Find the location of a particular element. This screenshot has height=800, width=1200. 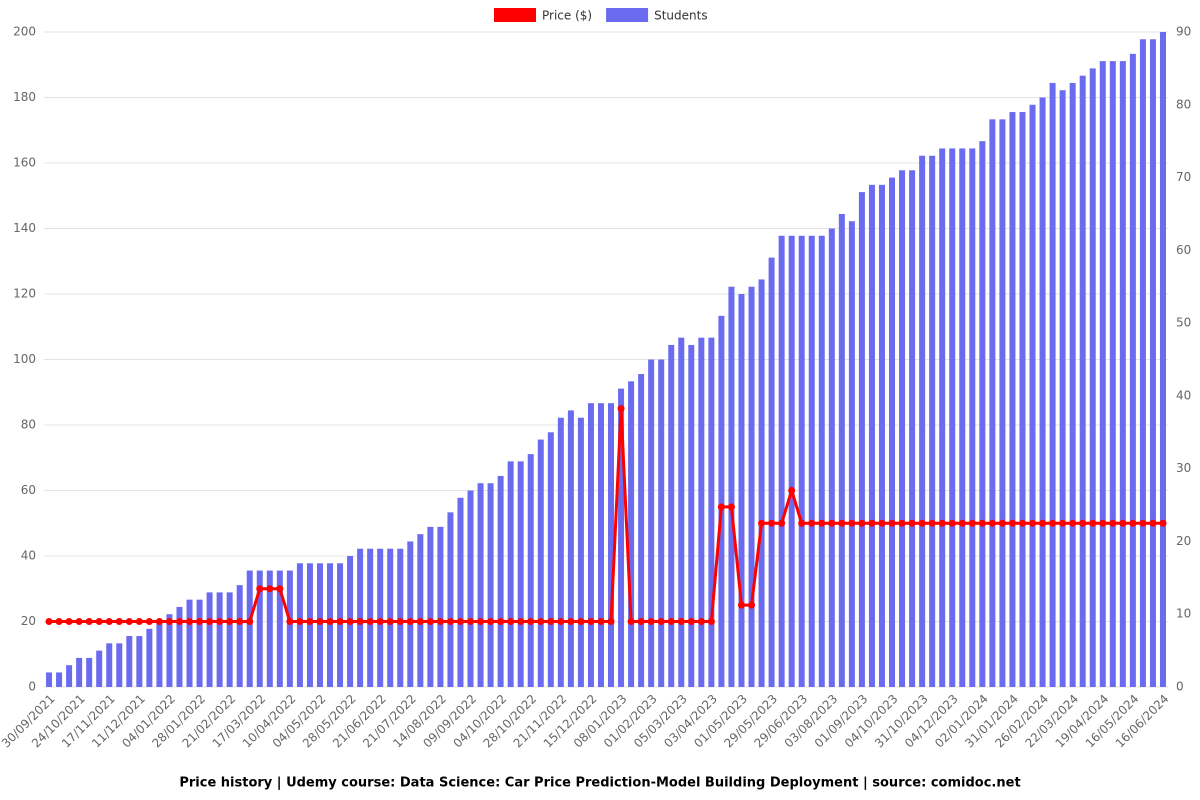

y-tick-label: 20 is located at coordinates (28, 621).